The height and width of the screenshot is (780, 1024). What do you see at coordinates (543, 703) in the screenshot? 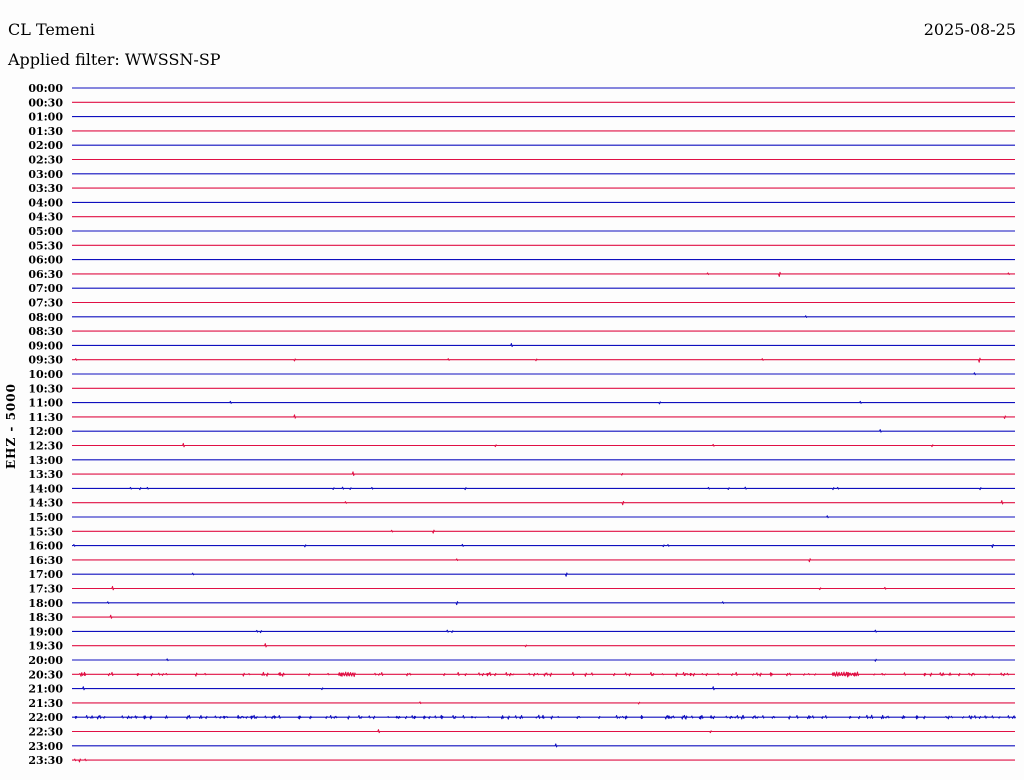
I see `trace-21:30` at bounding box center [543, 703].